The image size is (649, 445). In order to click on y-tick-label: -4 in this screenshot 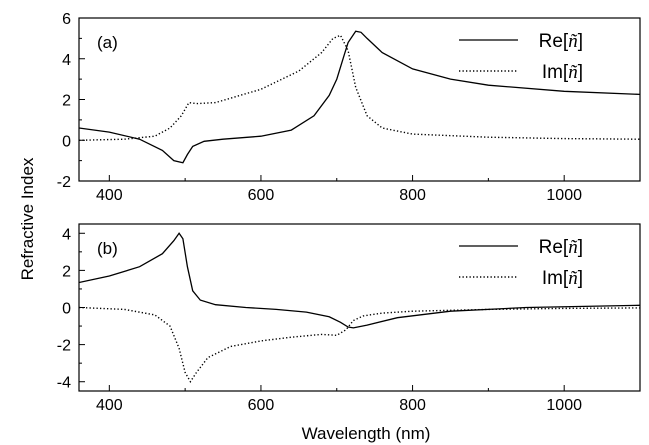, I will do `click(64, 383)`.